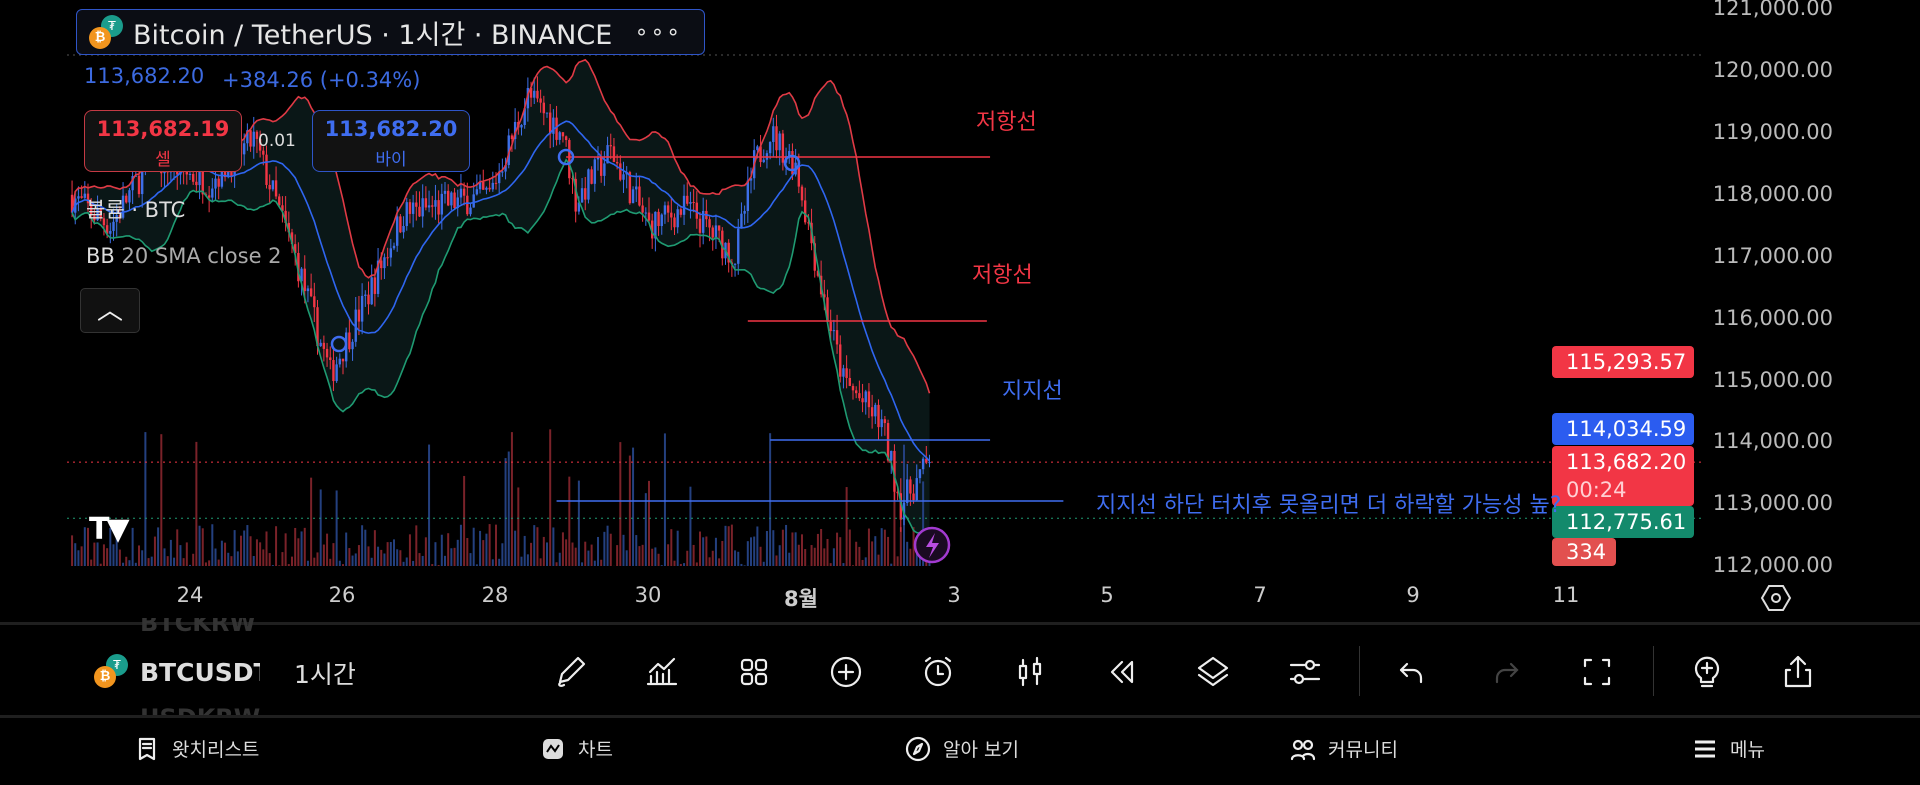 This screenshot has width=1920, height=785. What do you see at coordinates (754, 672) in the screenshot?
I see `templates-icon` at bounding box center [754, 672].